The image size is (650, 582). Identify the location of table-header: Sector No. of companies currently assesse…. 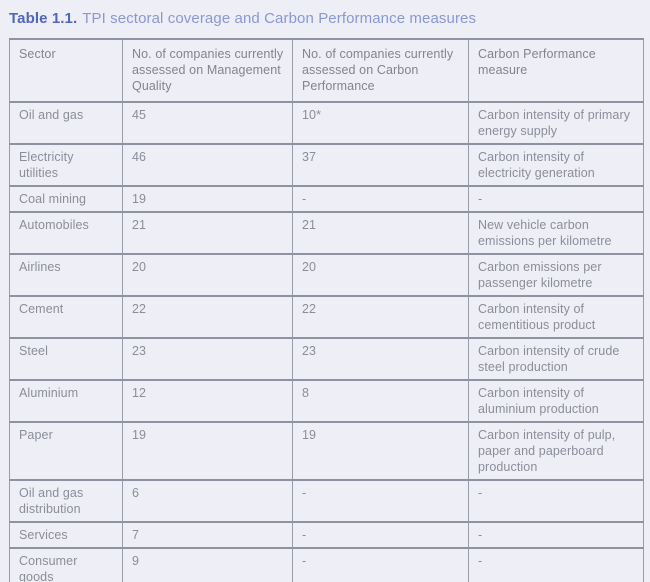
(326, 70).